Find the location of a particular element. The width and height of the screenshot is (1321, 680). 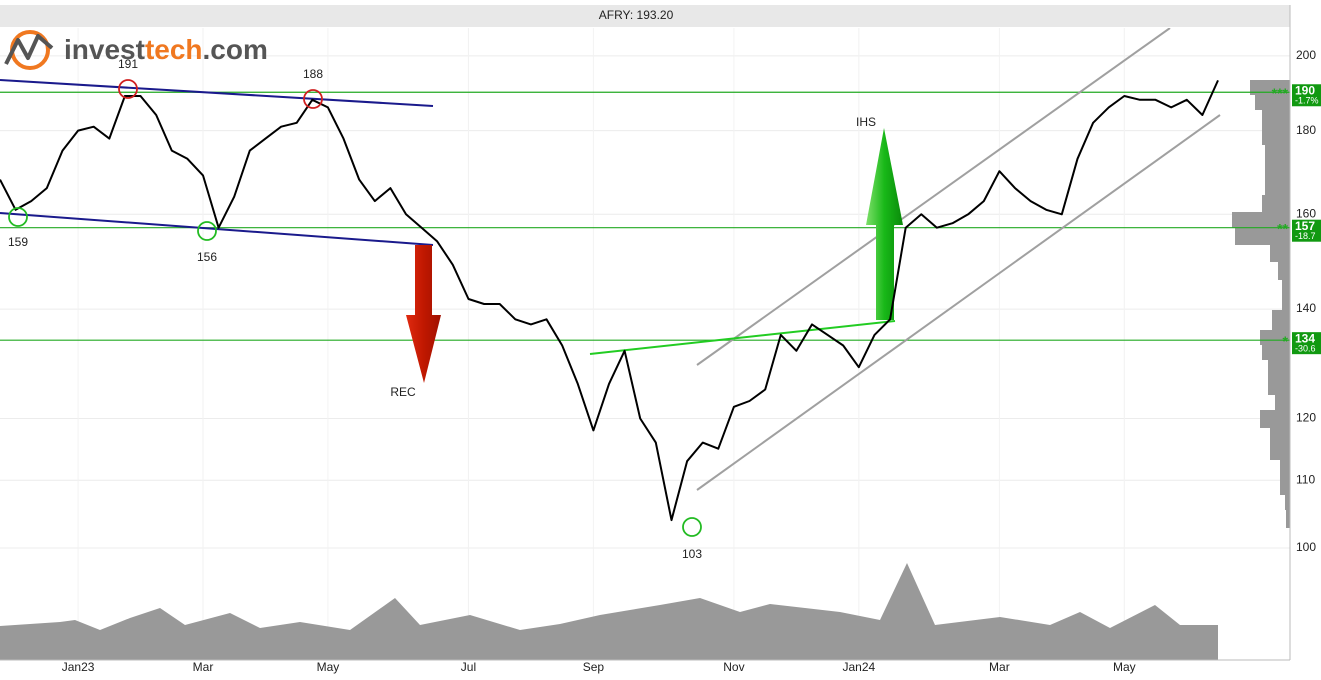

logo-part: tech is located at coordinates (174, 49).